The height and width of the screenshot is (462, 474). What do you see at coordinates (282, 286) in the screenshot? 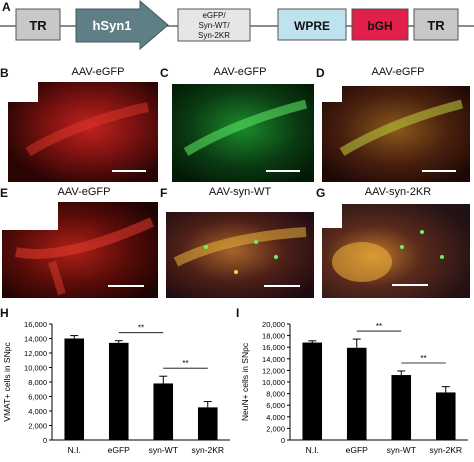
I see `scale-bar-f` at bounding box center [282, 286].